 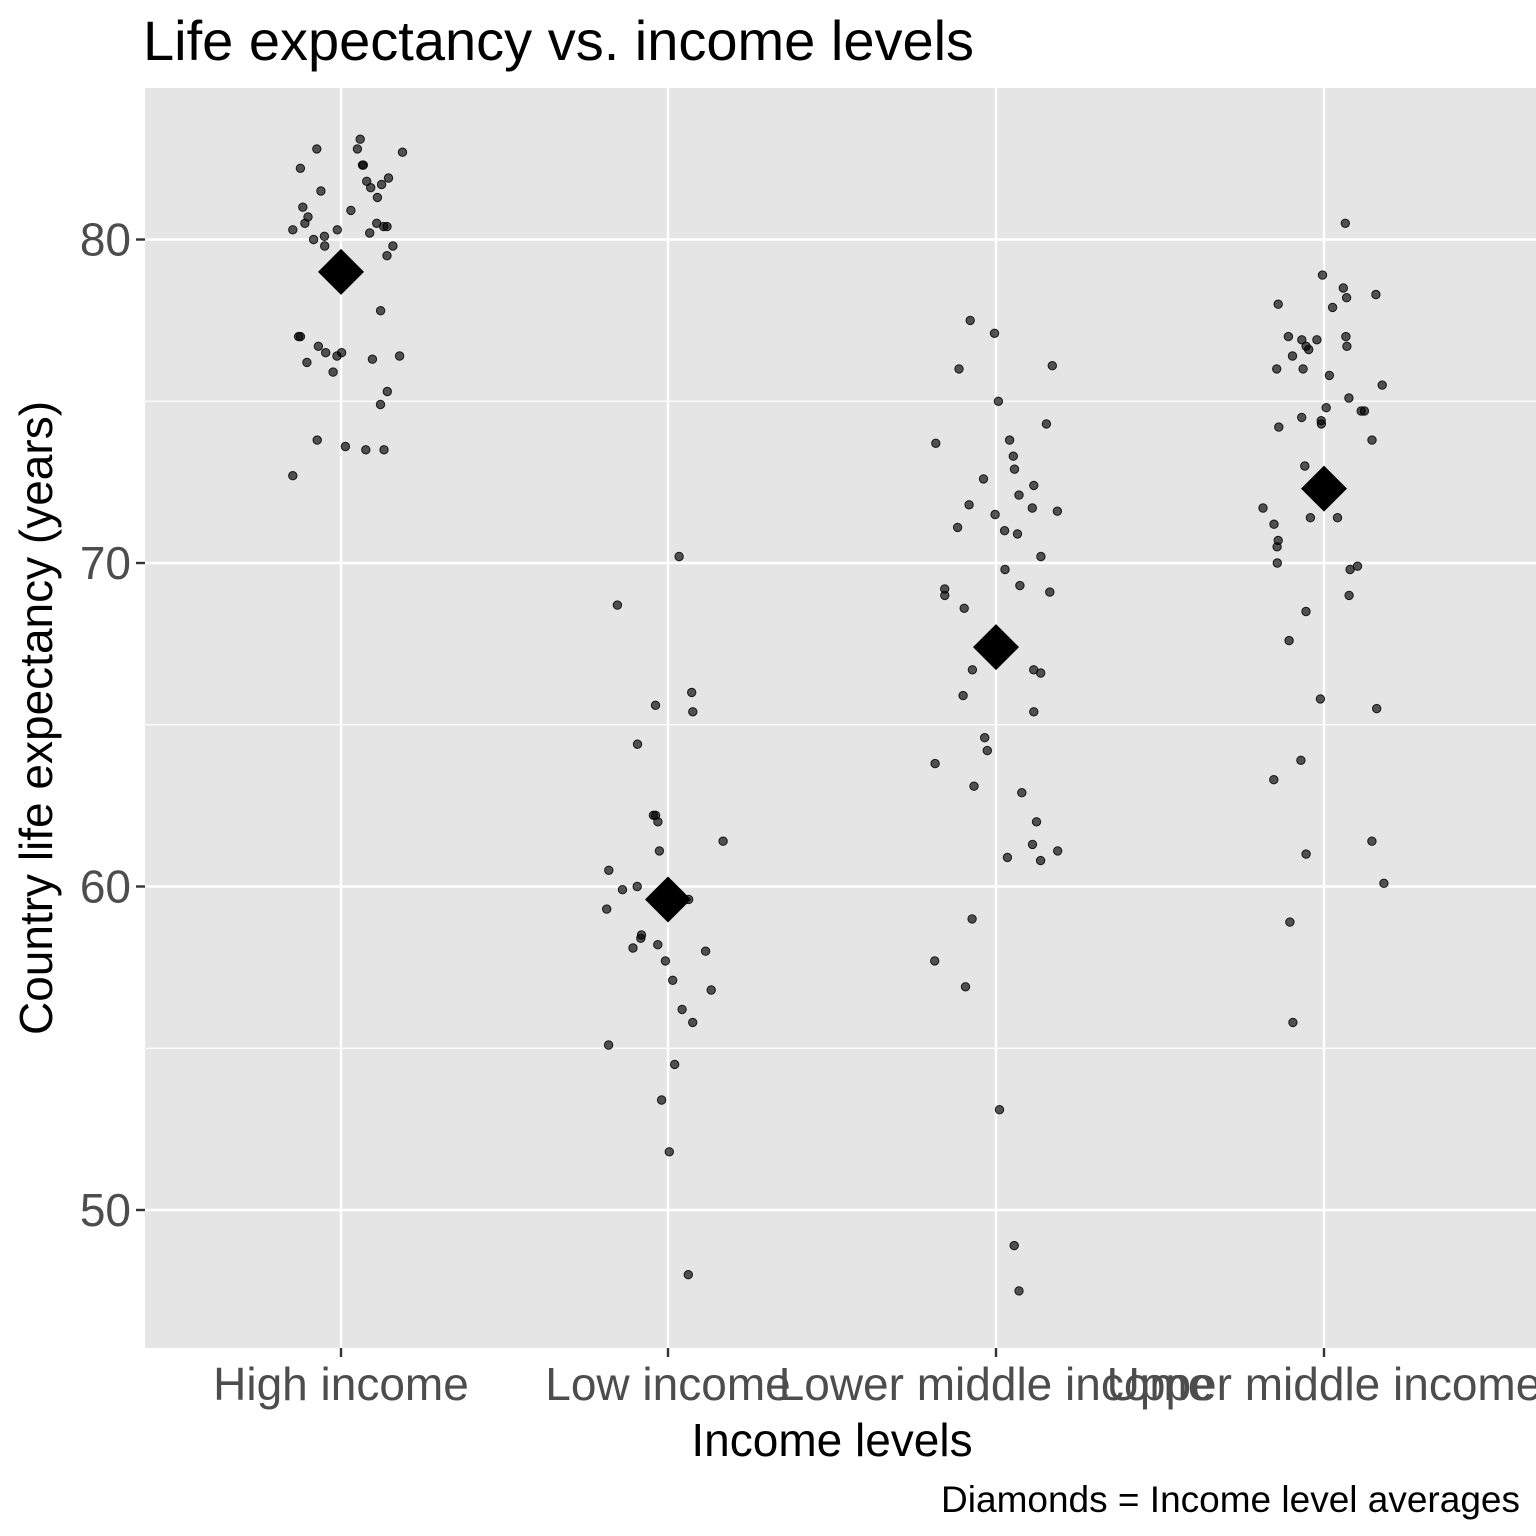 What do you see at coordinates (1321, 1384) in the screenshot?
I see `x-tick-label: Upper middle income` at bounding box center [1321, 1384].